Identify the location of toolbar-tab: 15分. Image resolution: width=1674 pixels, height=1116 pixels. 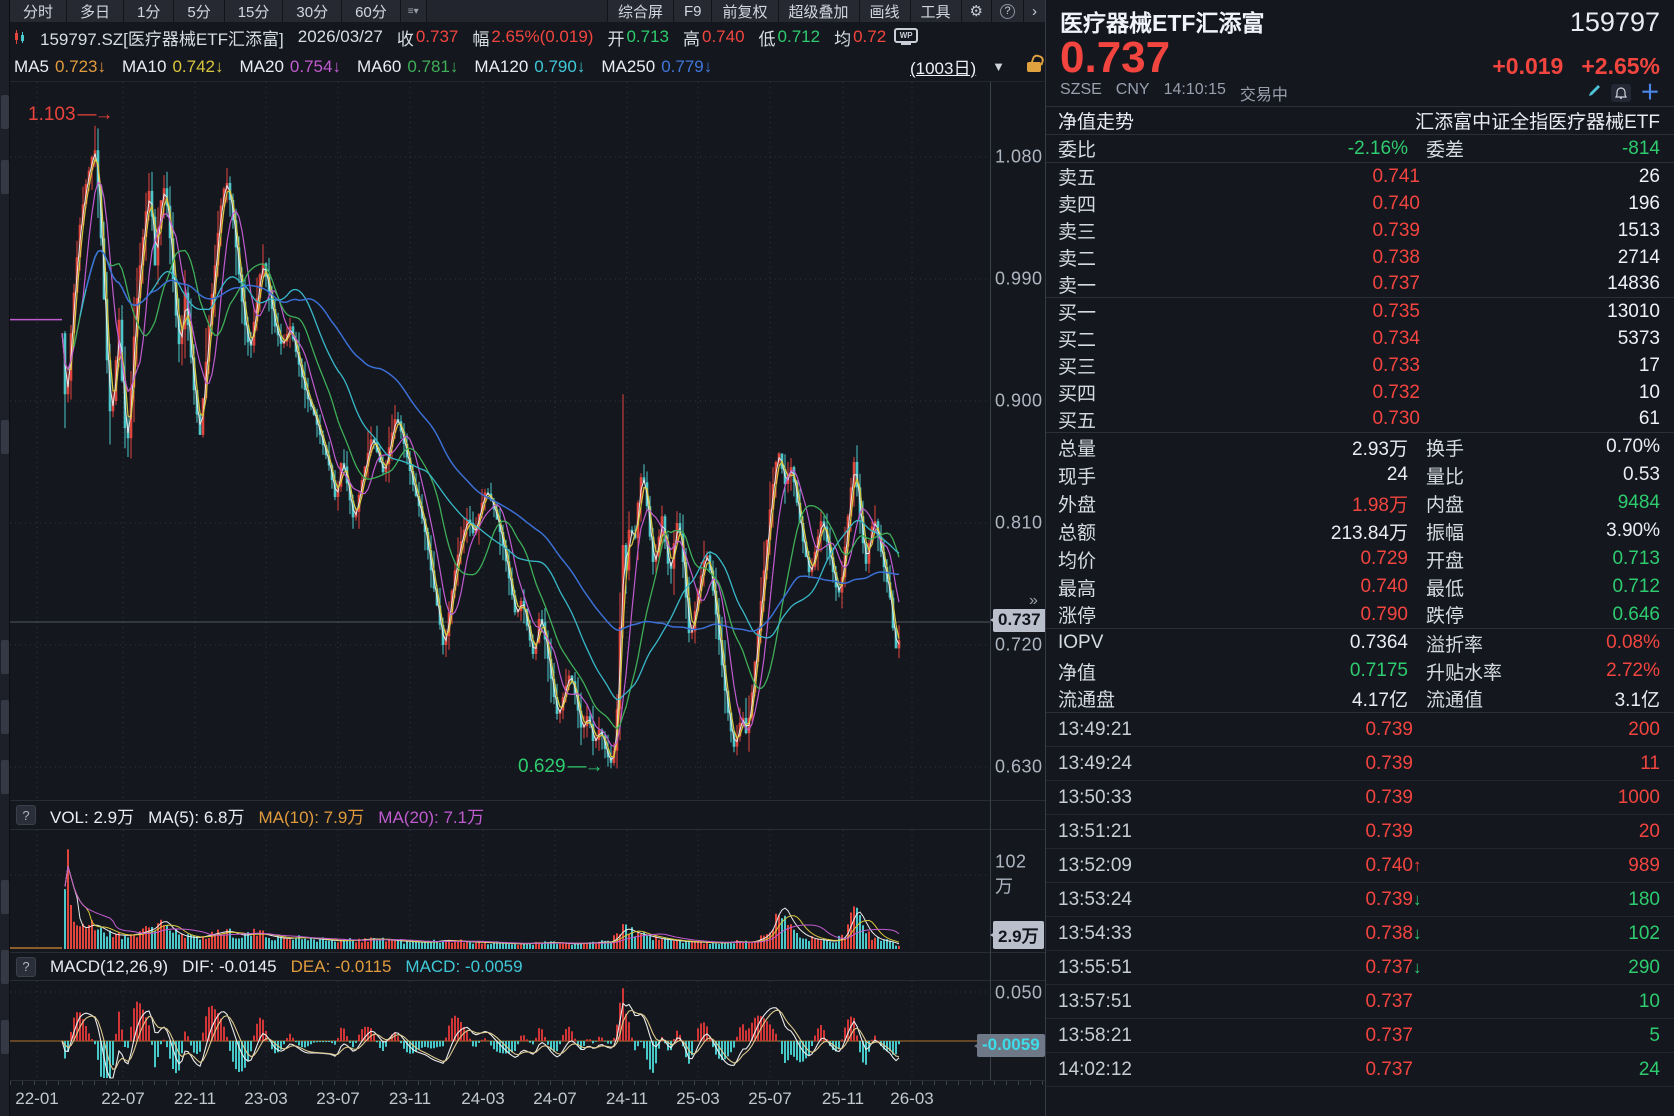
(254, 11).